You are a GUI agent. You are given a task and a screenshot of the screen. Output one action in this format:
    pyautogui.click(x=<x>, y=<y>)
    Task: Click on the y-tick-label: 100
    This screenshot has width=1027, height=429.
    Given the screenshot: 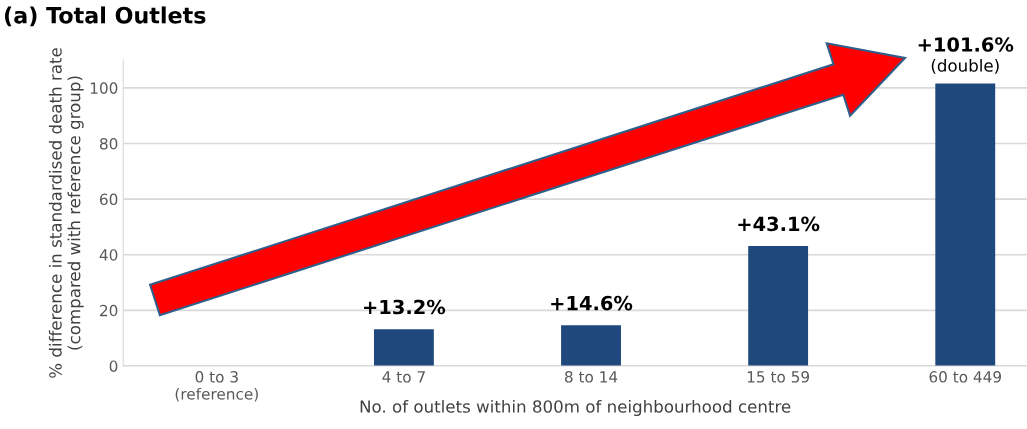 What is the action you would take?
    pyautogui.click(x=104, y=88)
    